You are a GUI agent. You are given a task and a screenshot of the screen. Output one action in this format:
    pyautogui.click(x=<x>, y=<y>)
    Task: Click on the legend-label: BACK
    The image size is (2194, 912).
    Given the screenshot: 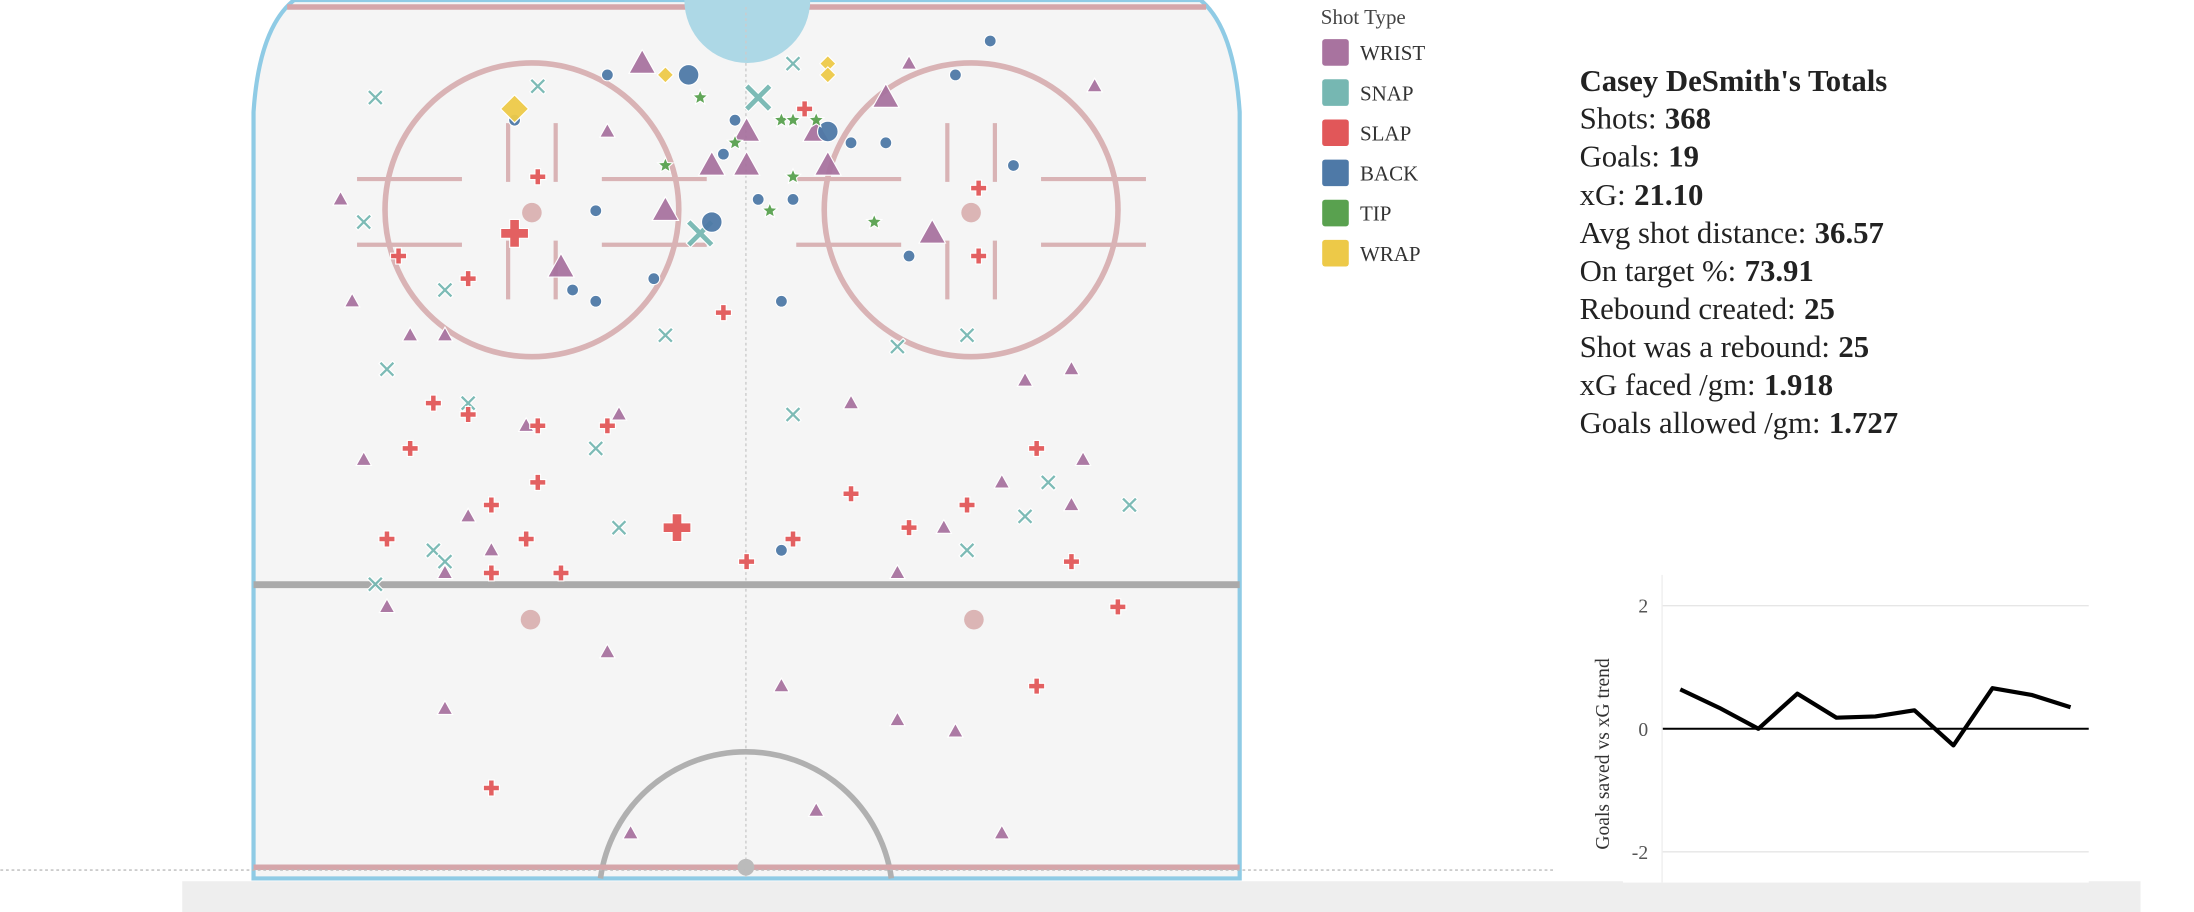 What is the action you would take?
    pyautogui.click(x=1389, y=174)
    